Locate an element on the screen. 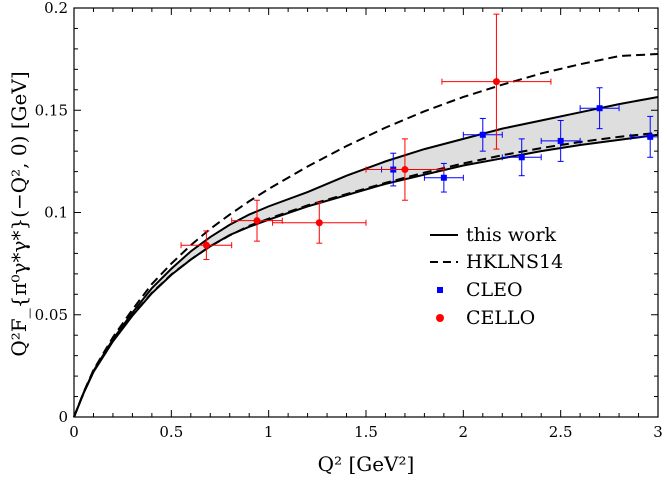 The image size is (664, 480). y-tick-label: 0.05 is located at coordinates (51, 315).